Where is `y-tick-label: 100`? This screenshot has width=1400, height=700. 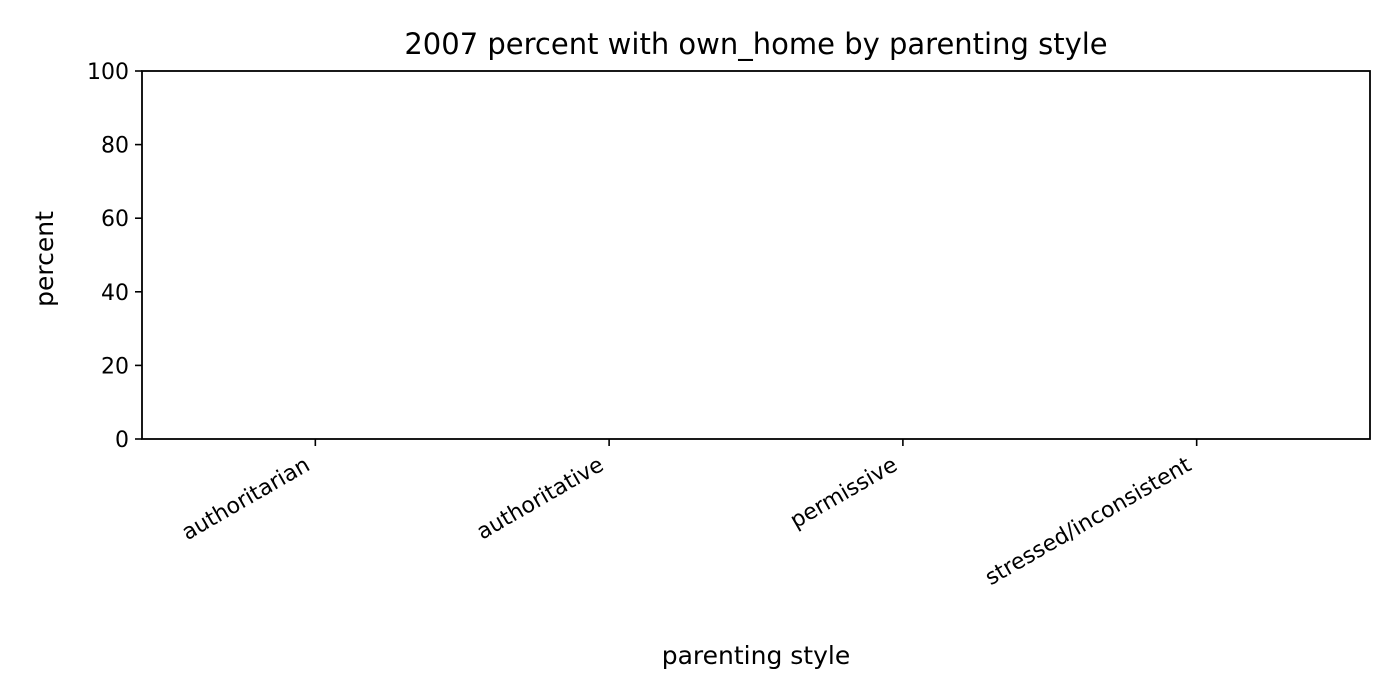
y-tick-label: 100 is located at coordinates (108, 72).